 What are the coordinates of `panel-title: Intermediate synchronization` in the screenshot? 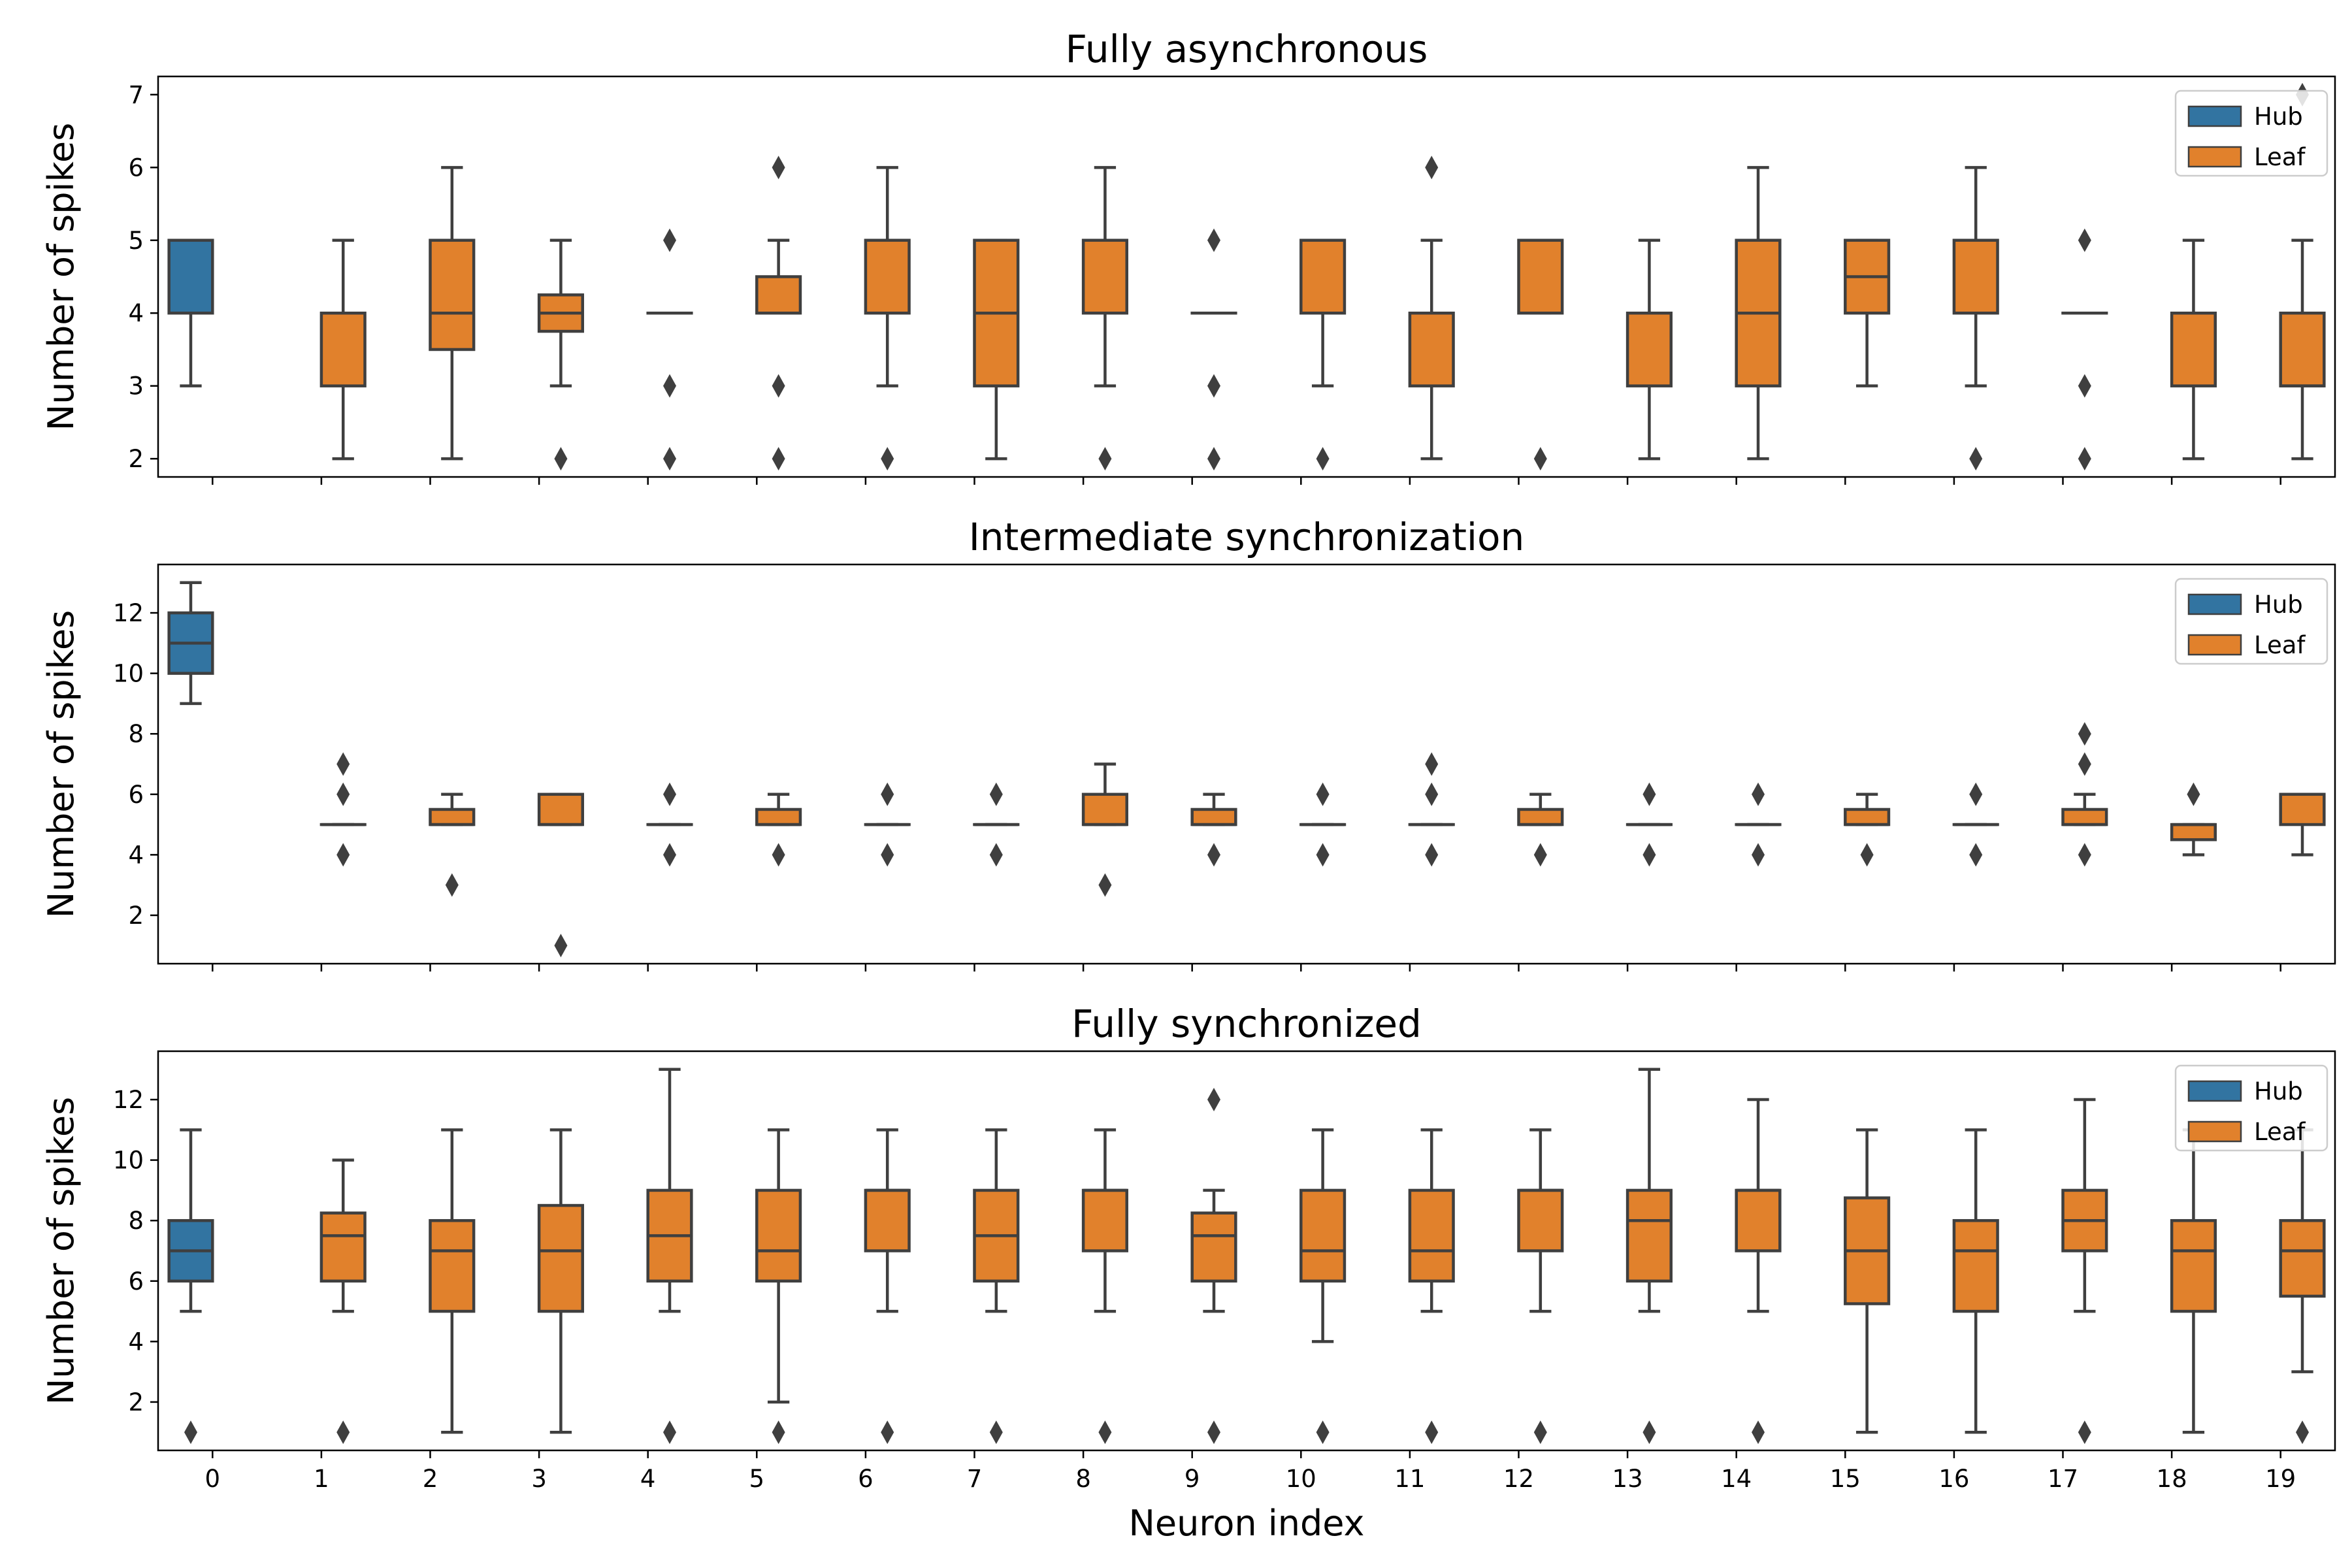 It's located at (1247, 537).